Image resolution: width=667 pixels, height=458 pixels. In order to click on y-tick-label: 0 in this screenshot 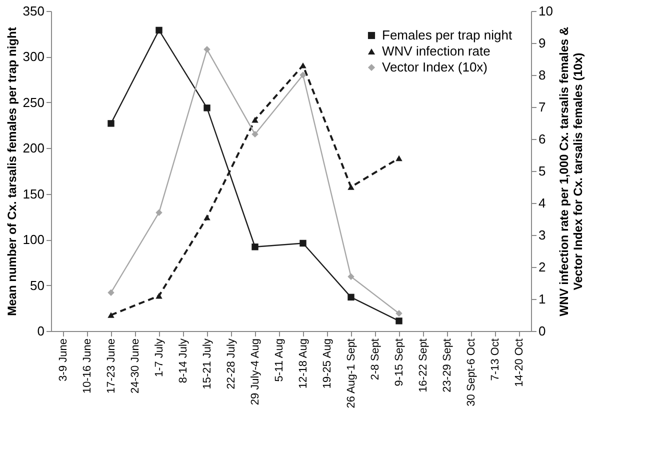, I will do `click(40, 331)`.